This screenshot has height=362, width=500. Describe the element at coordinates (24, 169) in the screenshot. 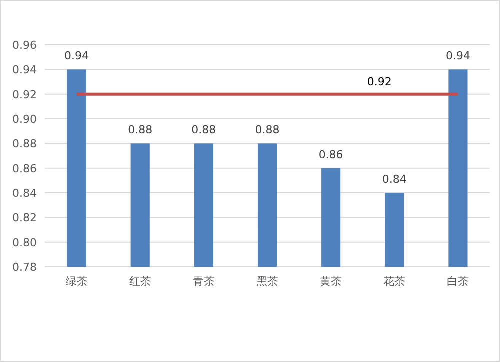

I see `y-tick-label: 0.86` at that location.